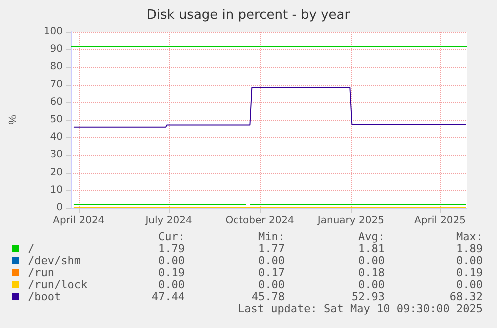 The height and width of the screenshot is (328, 497). I want to click on text: 45.78, so click(268, 297).